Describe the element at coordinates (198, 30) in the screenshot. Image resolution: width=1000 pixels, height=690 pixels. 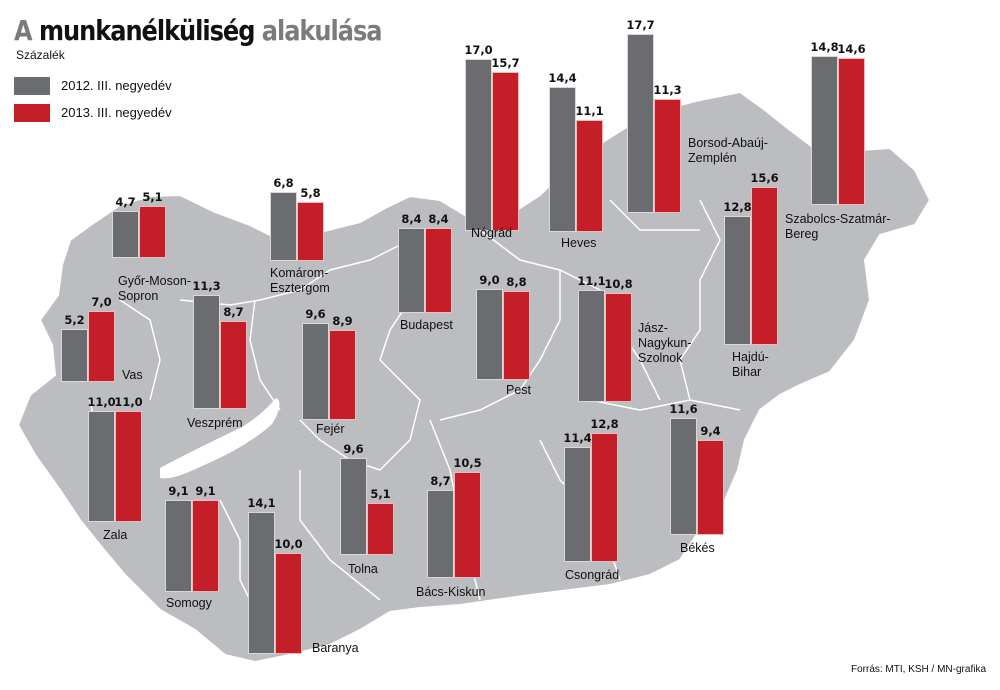
I see `chart-title: A munkanélküliség alakulása` at that location.